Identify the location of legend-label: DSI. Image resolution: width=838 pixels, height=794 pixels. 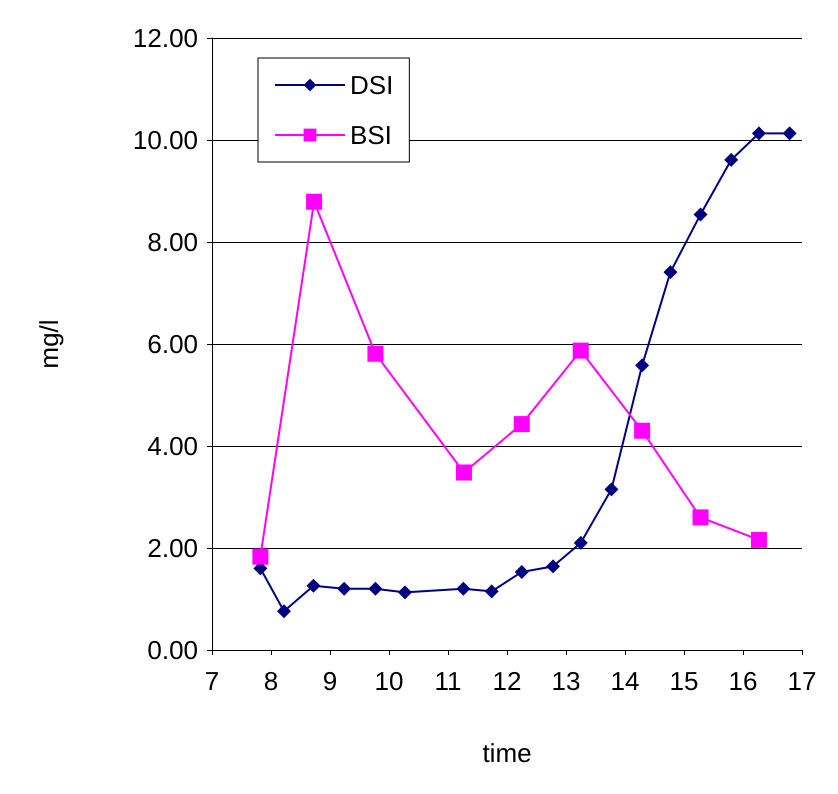
(372, 85).